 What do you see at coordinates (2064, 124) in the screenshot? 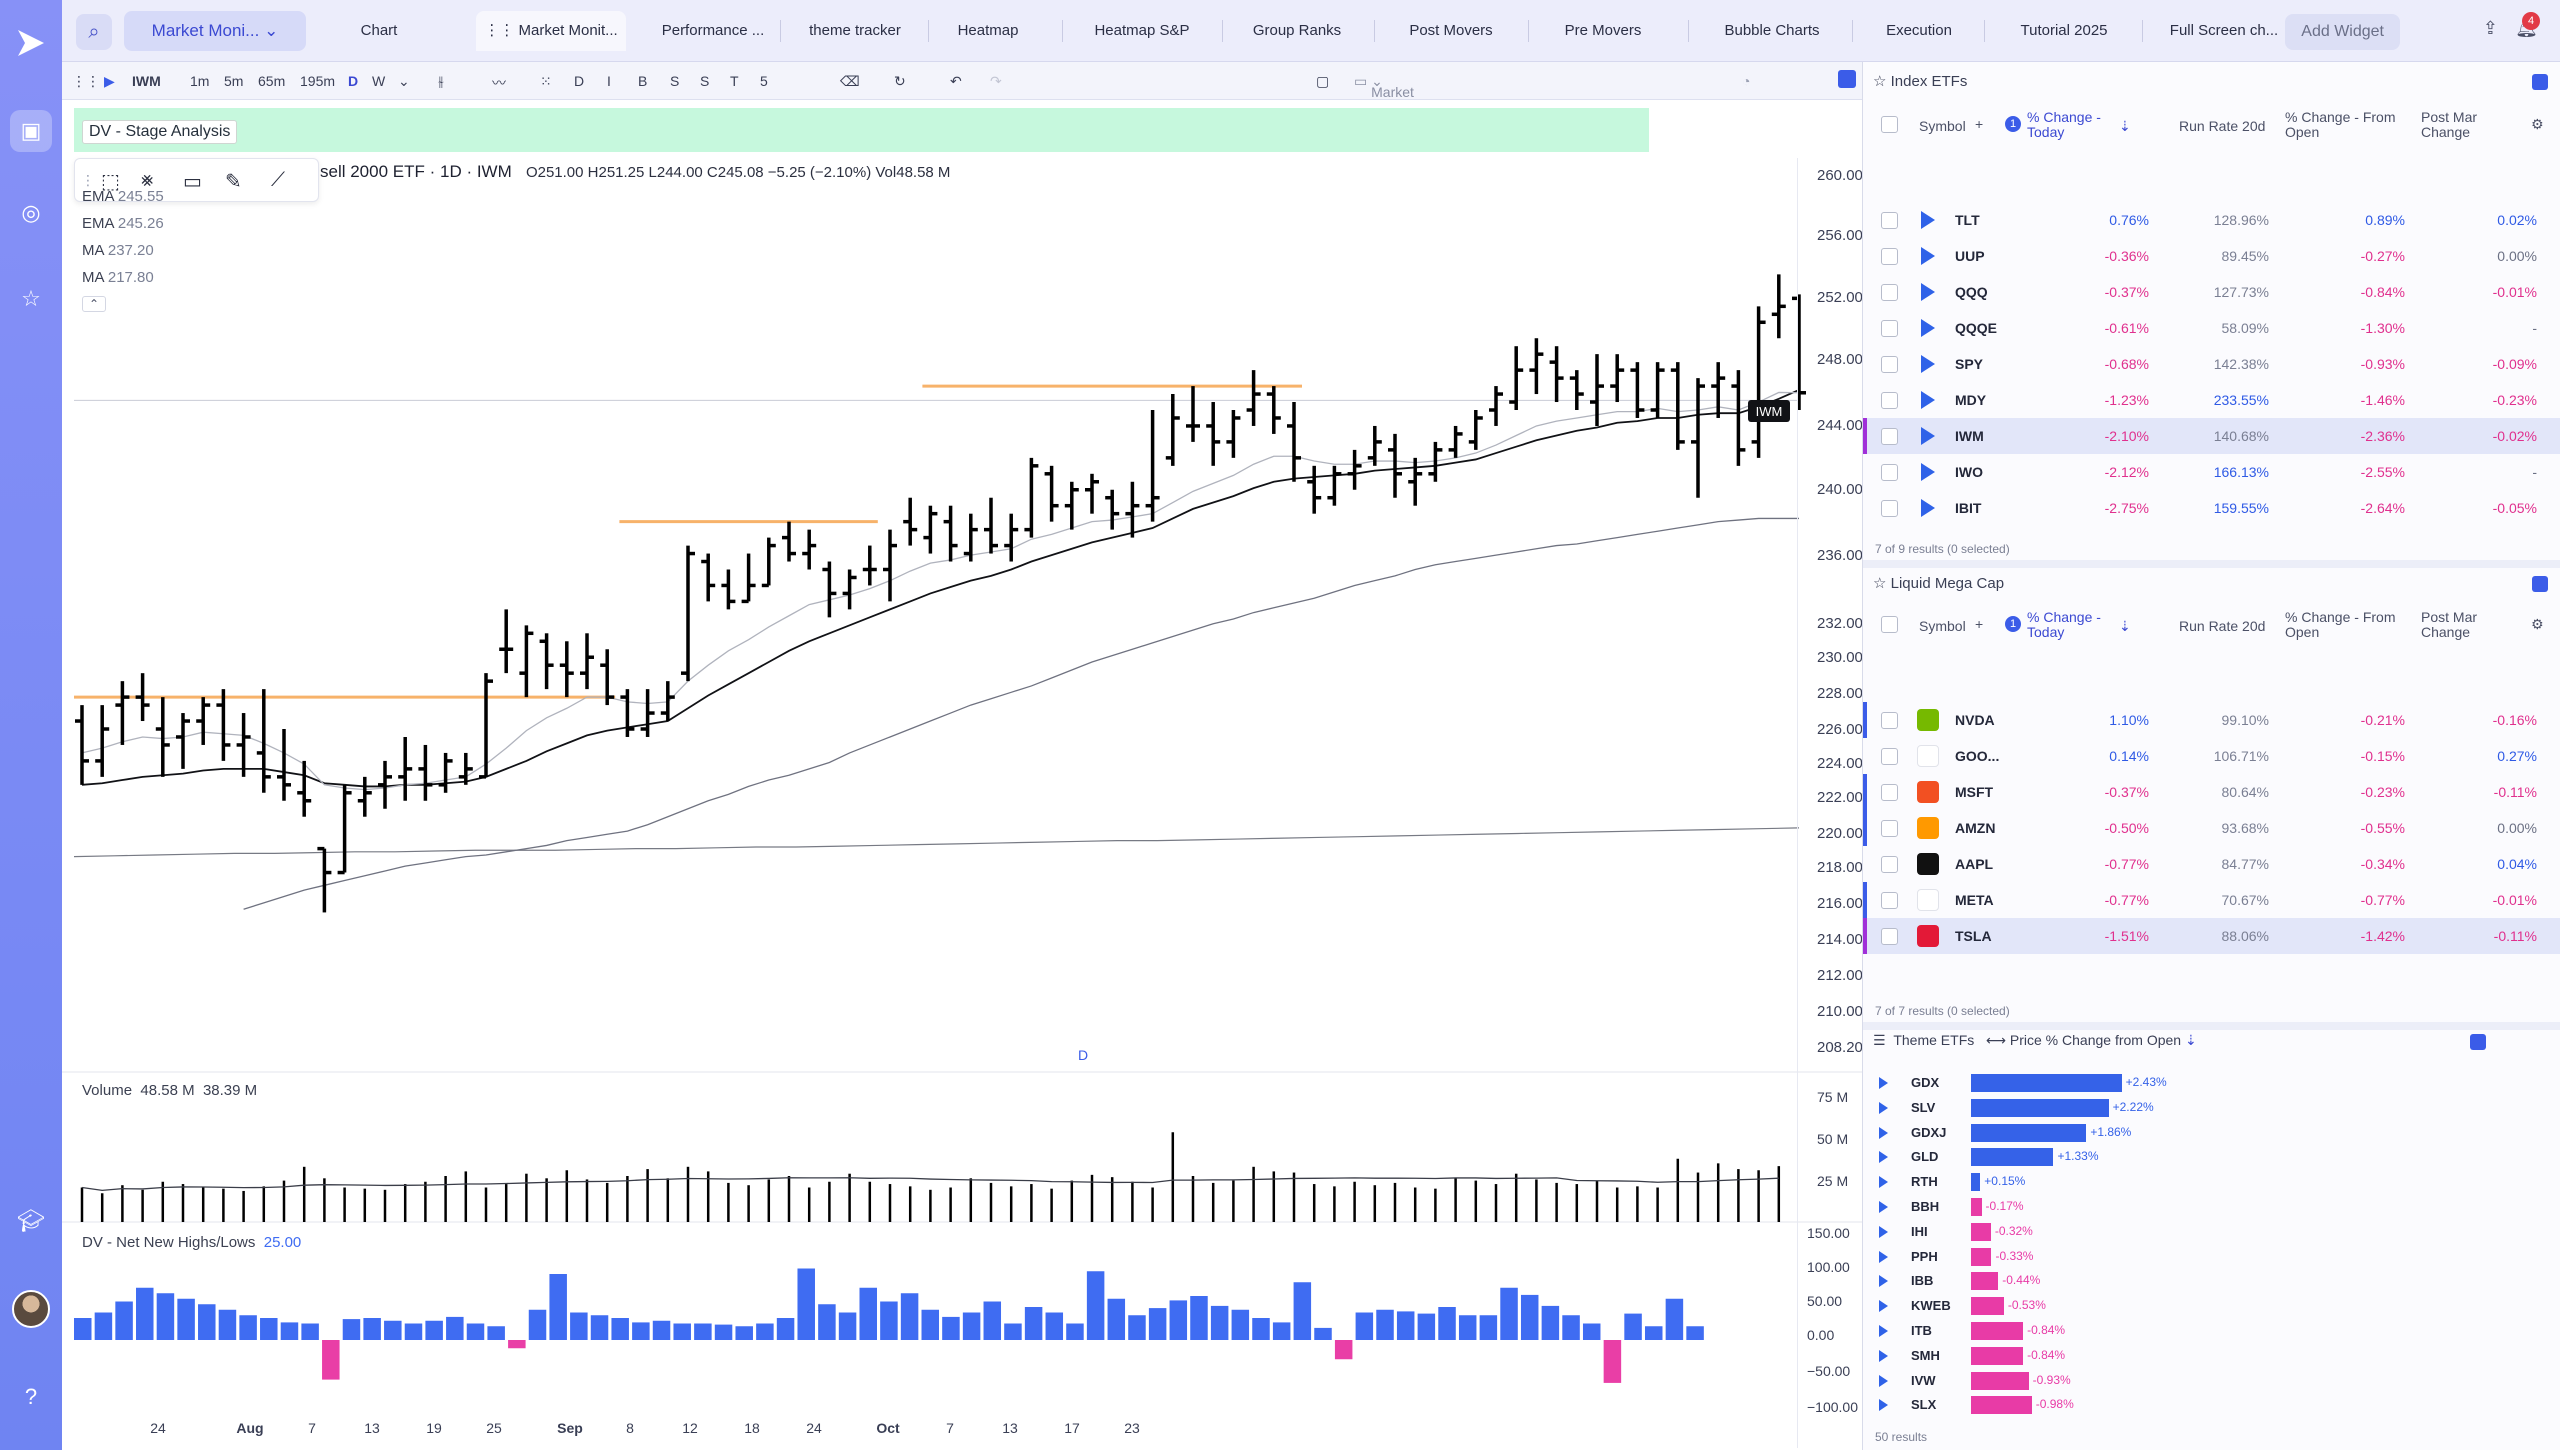
I see `column-change-today: % Change - Today` at bounding box center [2064, 124].